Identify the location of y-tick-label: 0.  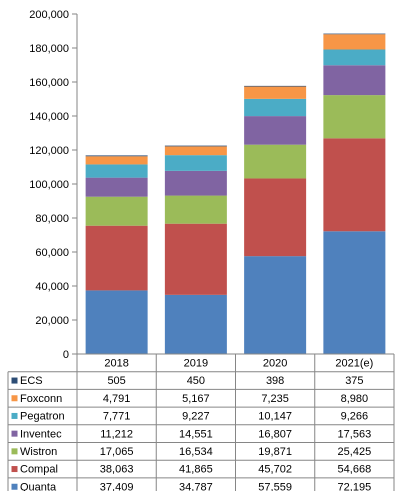
(66, 355).